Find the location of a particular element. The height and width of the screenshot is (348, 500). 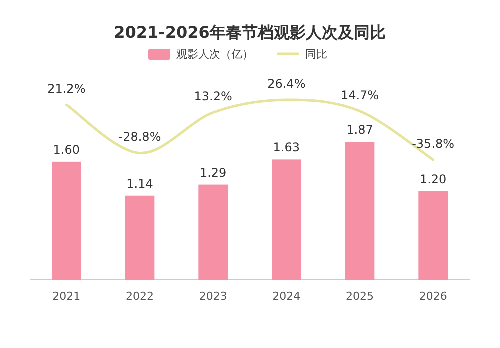

x-tick-label: 2025 is located at coordinates (360, 296).